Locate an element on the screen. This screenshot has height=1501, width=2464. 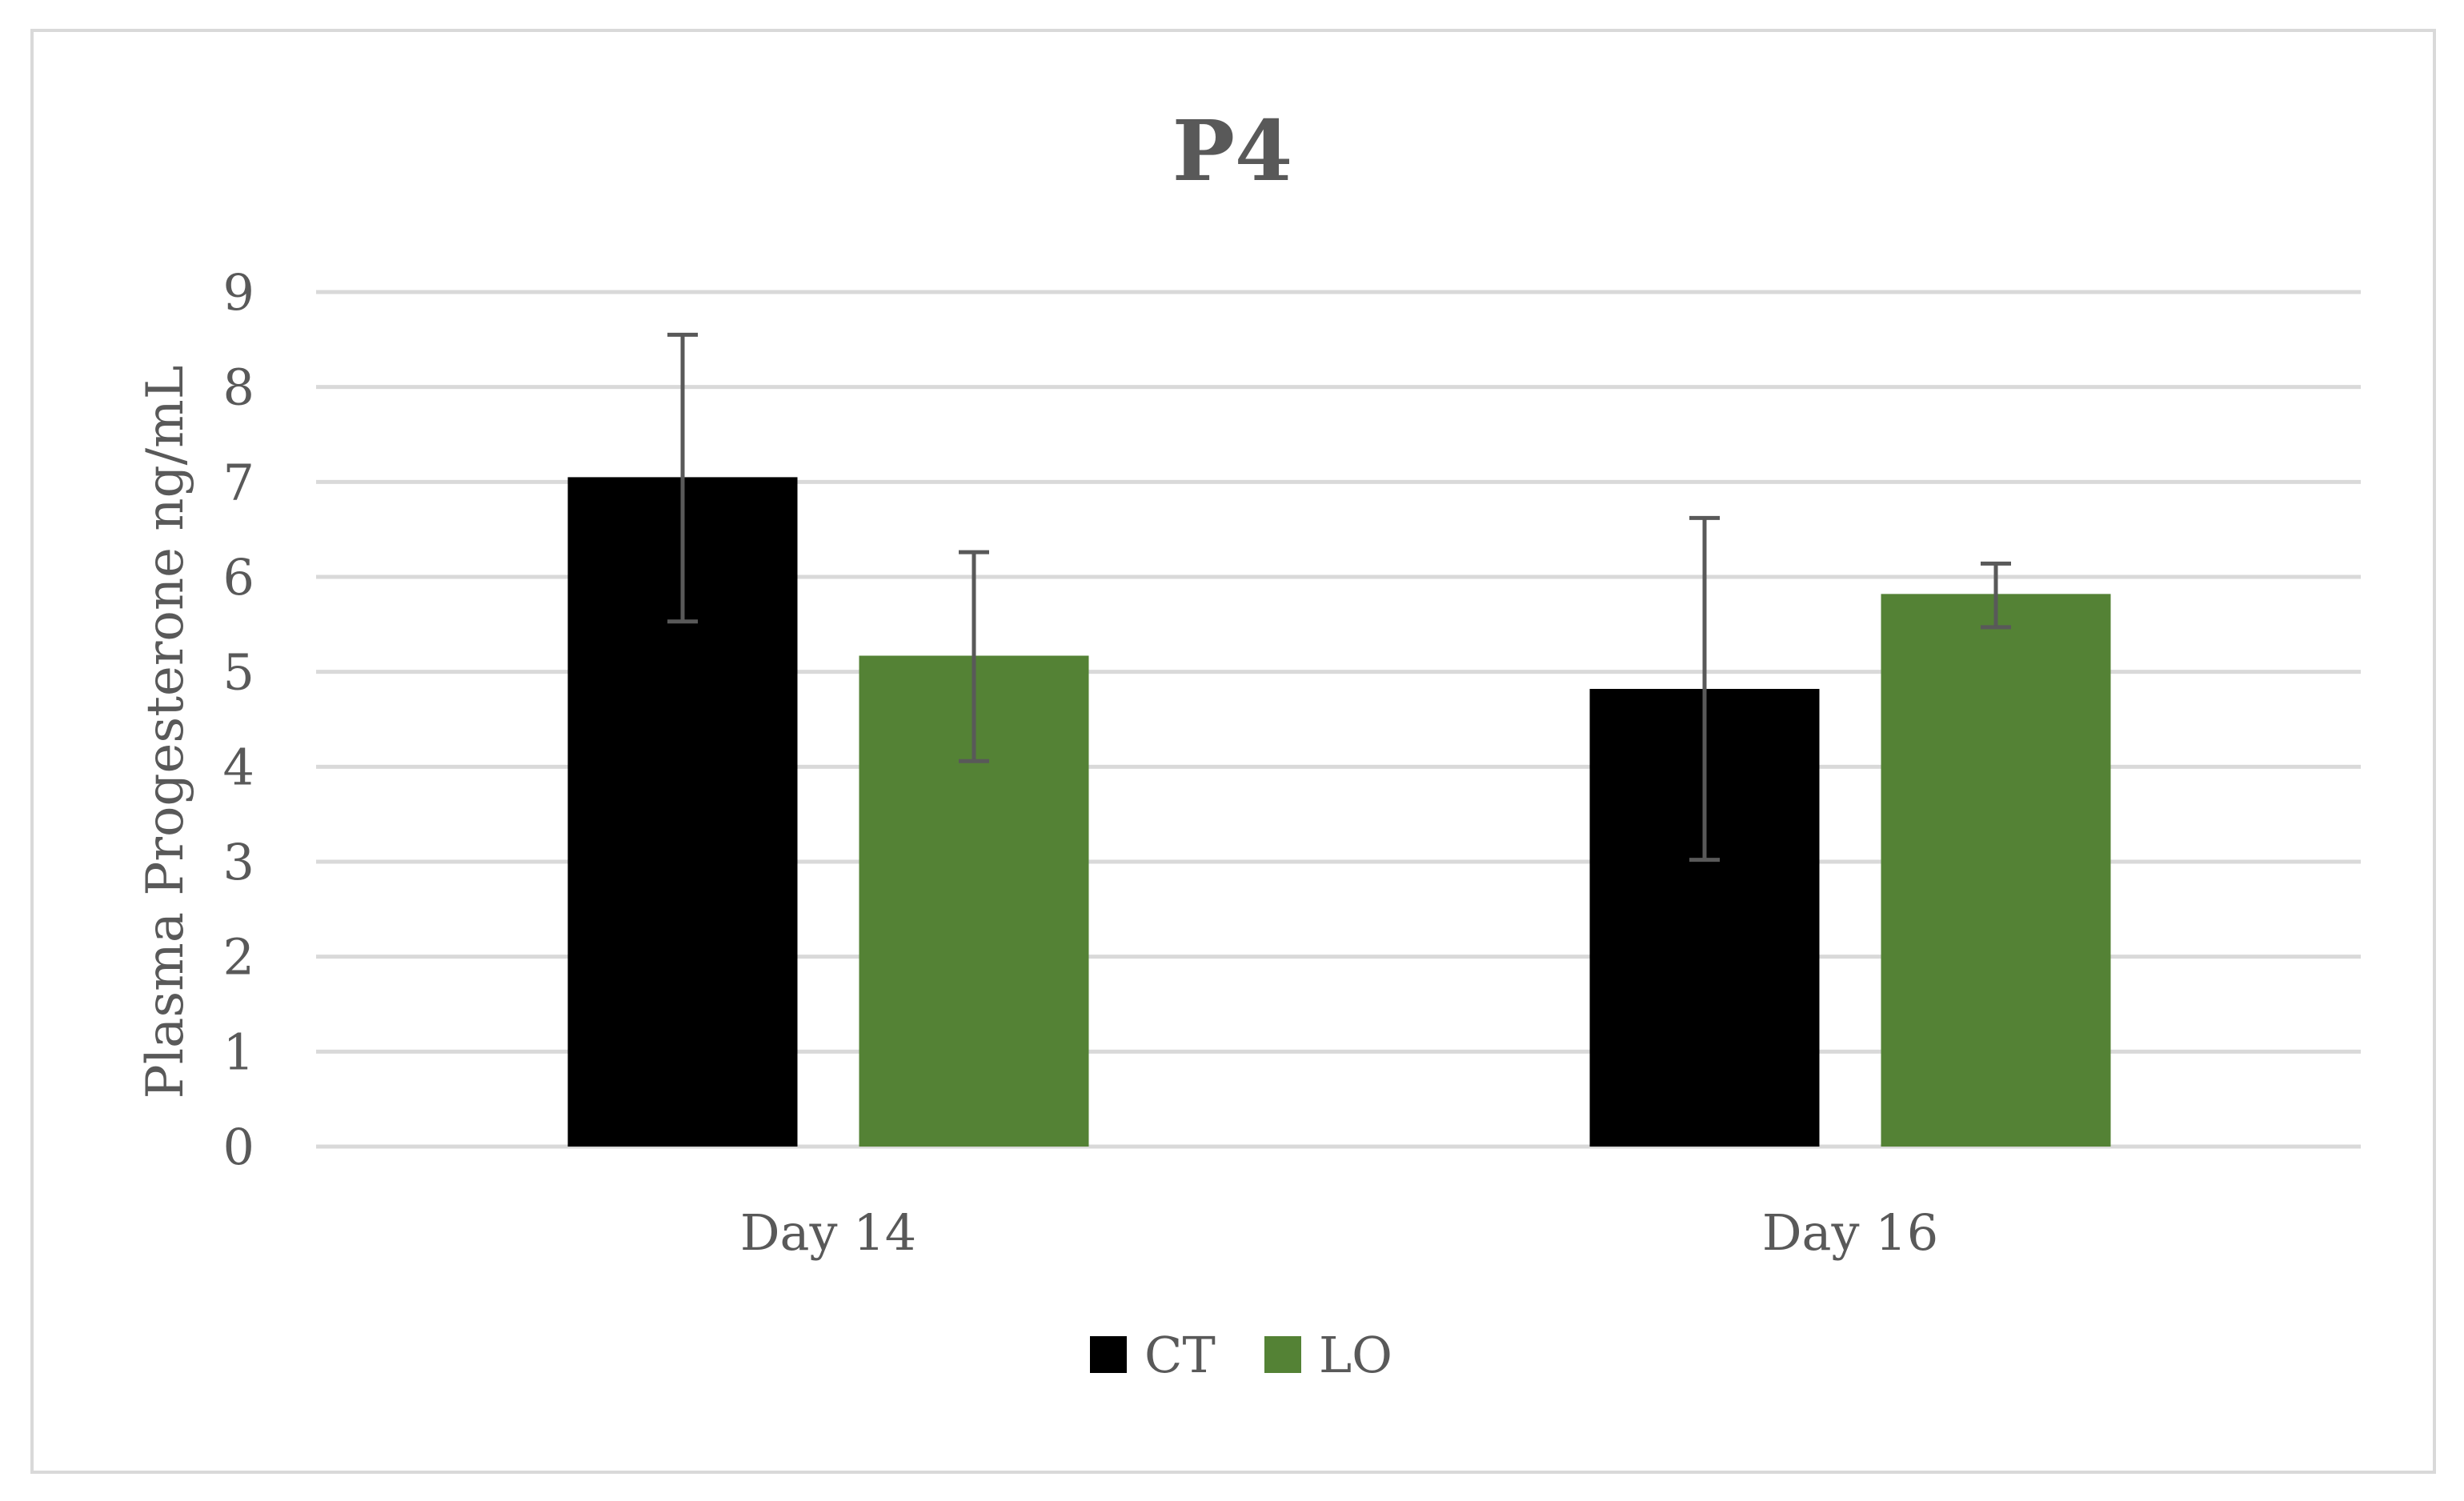
y-axis-ticks: 0 1 2 3 4 5 6 7 8 9 is located at coordinates (238, 719).